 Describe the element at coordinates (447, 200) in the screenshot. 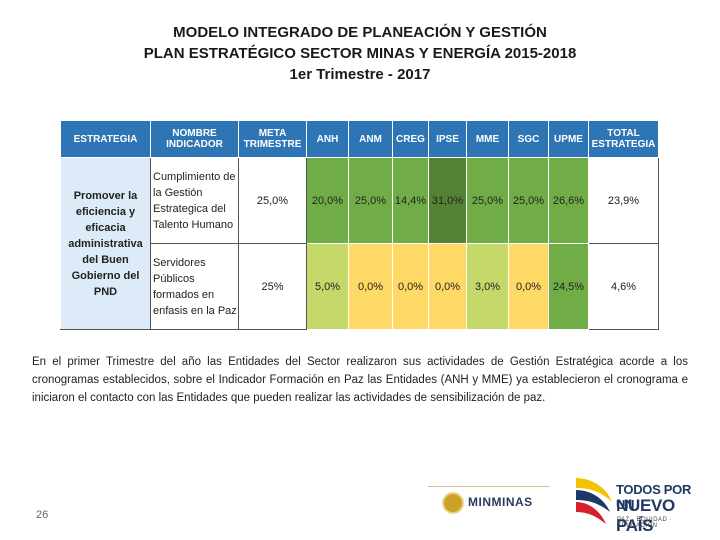

I see `ipse-cell: 31,0%` at that location.